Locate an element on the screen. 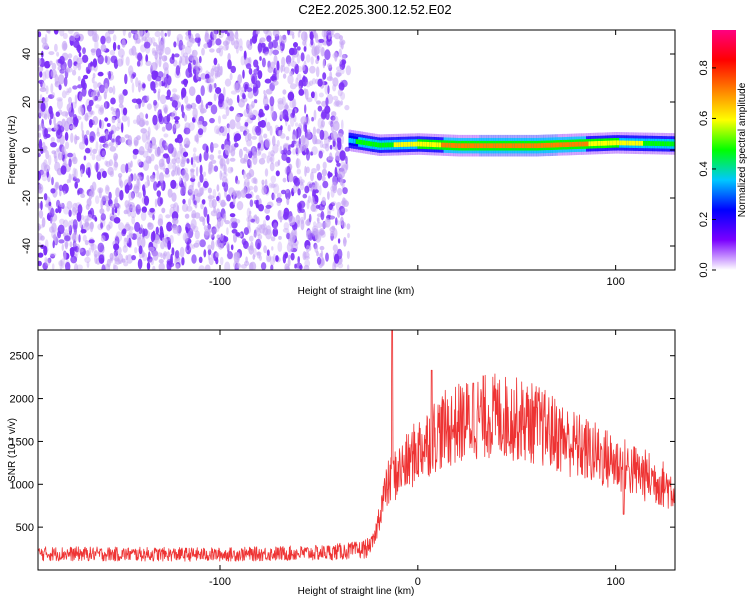 The image size is (750, 600). y-tick-label: 0 is located at coordinates (27, 150).